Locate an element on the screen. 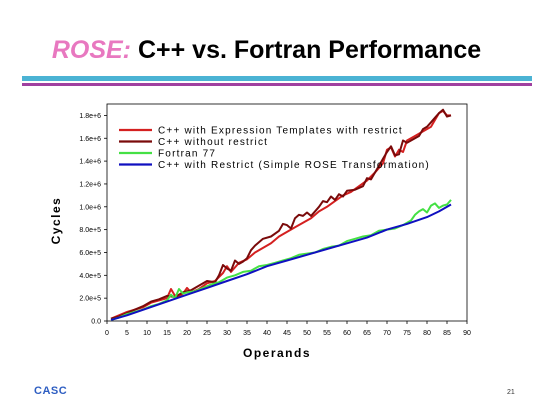  x-tick-label: 40 is located at coordinates (267, 333).